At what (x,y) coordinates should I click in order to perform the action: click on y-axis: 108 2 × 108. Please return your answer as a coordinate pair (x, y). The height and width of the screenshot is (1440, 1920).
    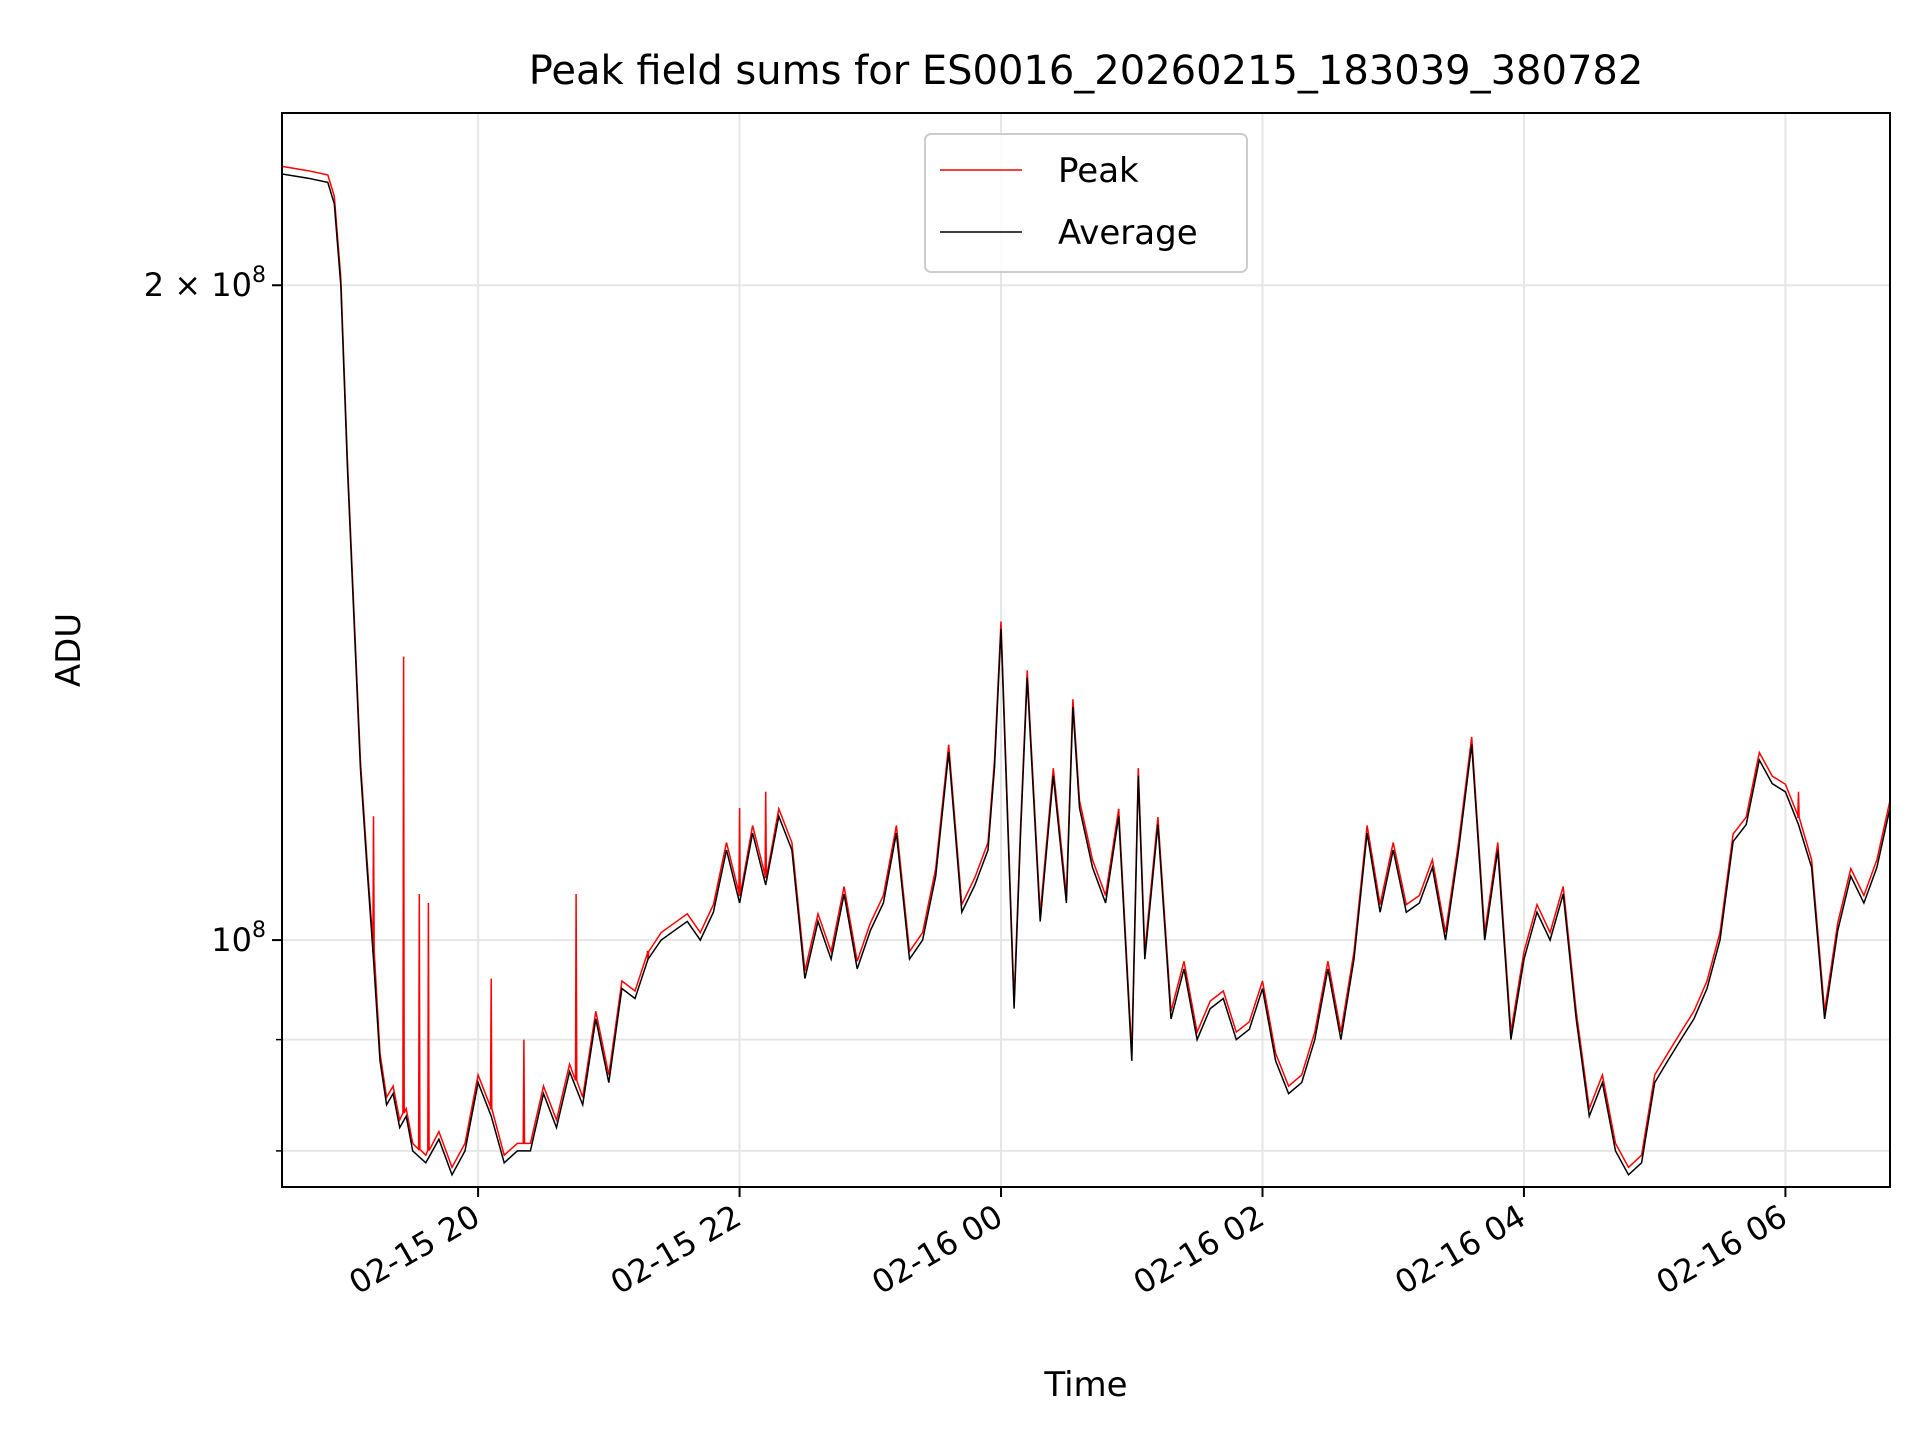
    Looking at the image, I should click on (213, 707).